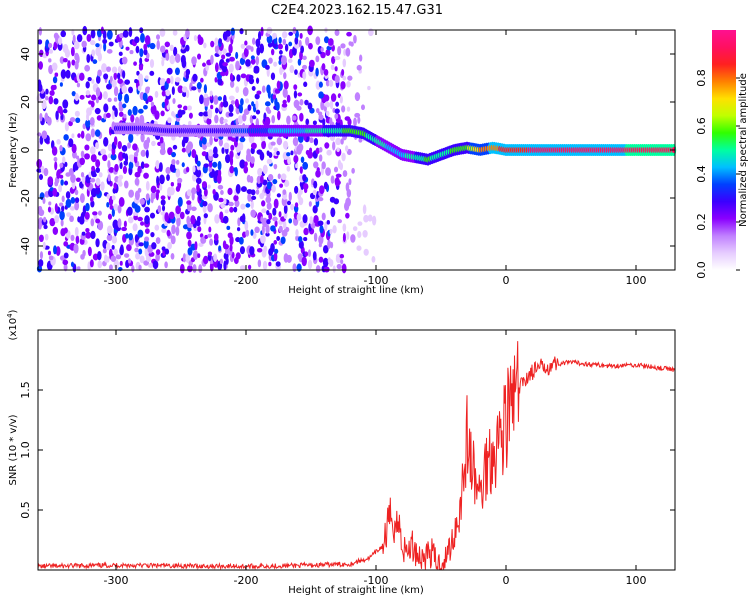 This screenshot has width=750, height=600. Describe the element at coordinates (636, 280) in the screenshot. I see `spectrogram-x-tick-label: 100` at that location.